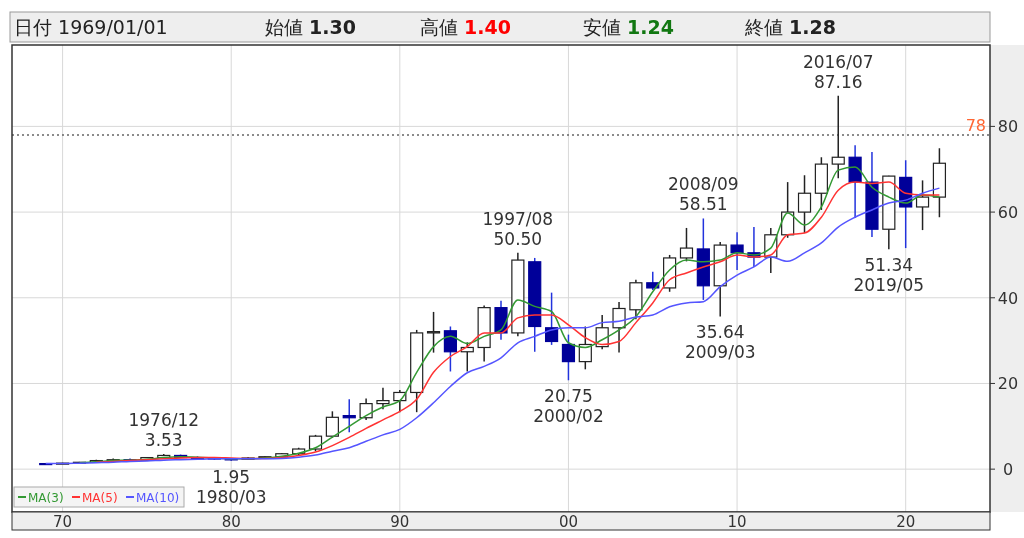  Describe the element at coordinates (975, 125) in the screenshot. I see `ref-line-label: 78` at that location.